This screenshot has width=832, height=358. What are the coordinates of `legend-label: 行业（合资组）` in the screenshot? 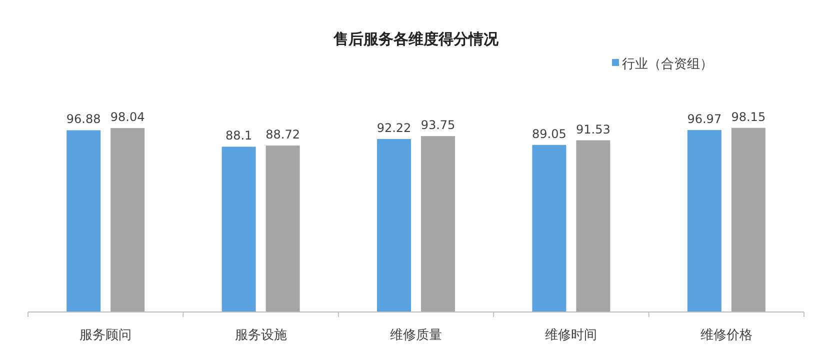 It's located at (667, 64).